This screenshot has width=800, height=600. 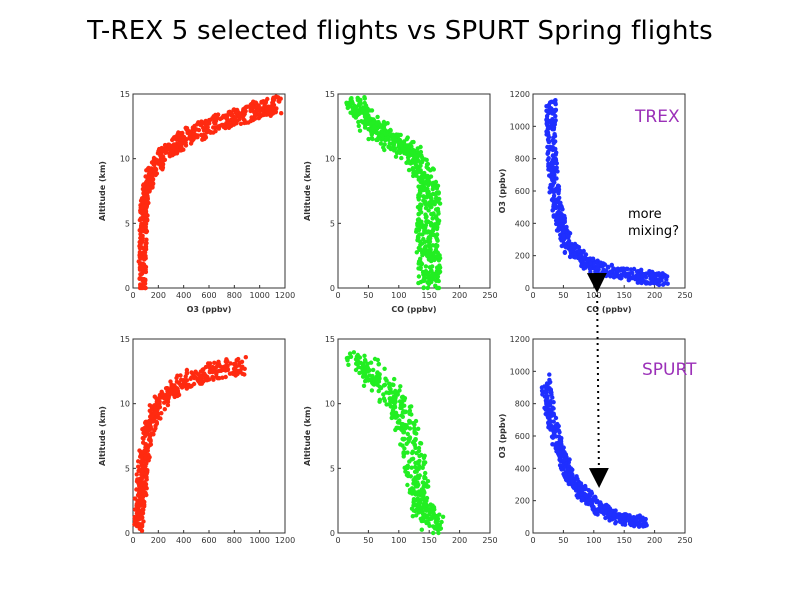 I want to click on y-axis-label: O3 (ppbv), so click(x=502, y=191).